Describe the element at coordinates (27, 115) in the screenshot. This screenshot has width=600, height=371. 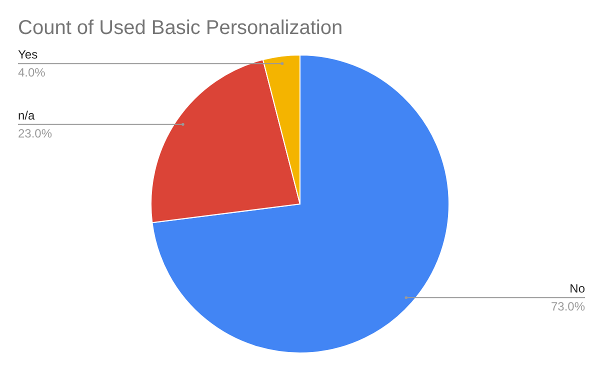
I see `slice-label: n/a` at that location.